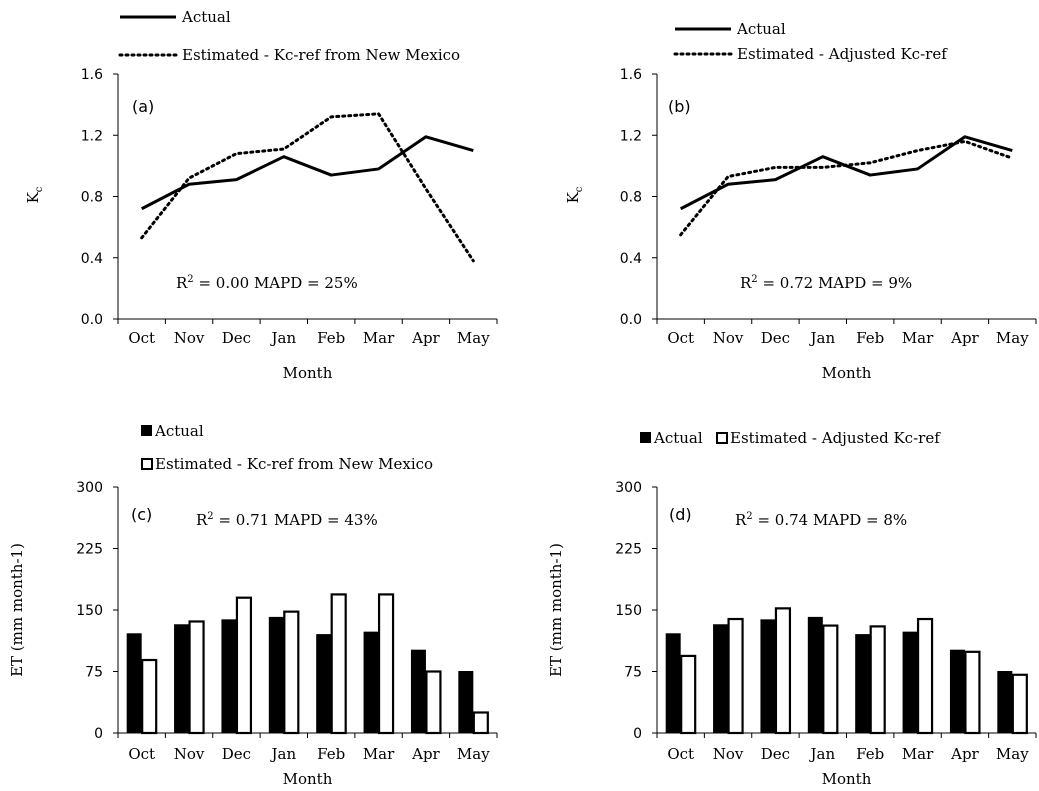 This screenshot has width=1039, height=791. Describe the element at coordinates (679, 106) in the screenshot. I see `panel-label: (b)` at that location.